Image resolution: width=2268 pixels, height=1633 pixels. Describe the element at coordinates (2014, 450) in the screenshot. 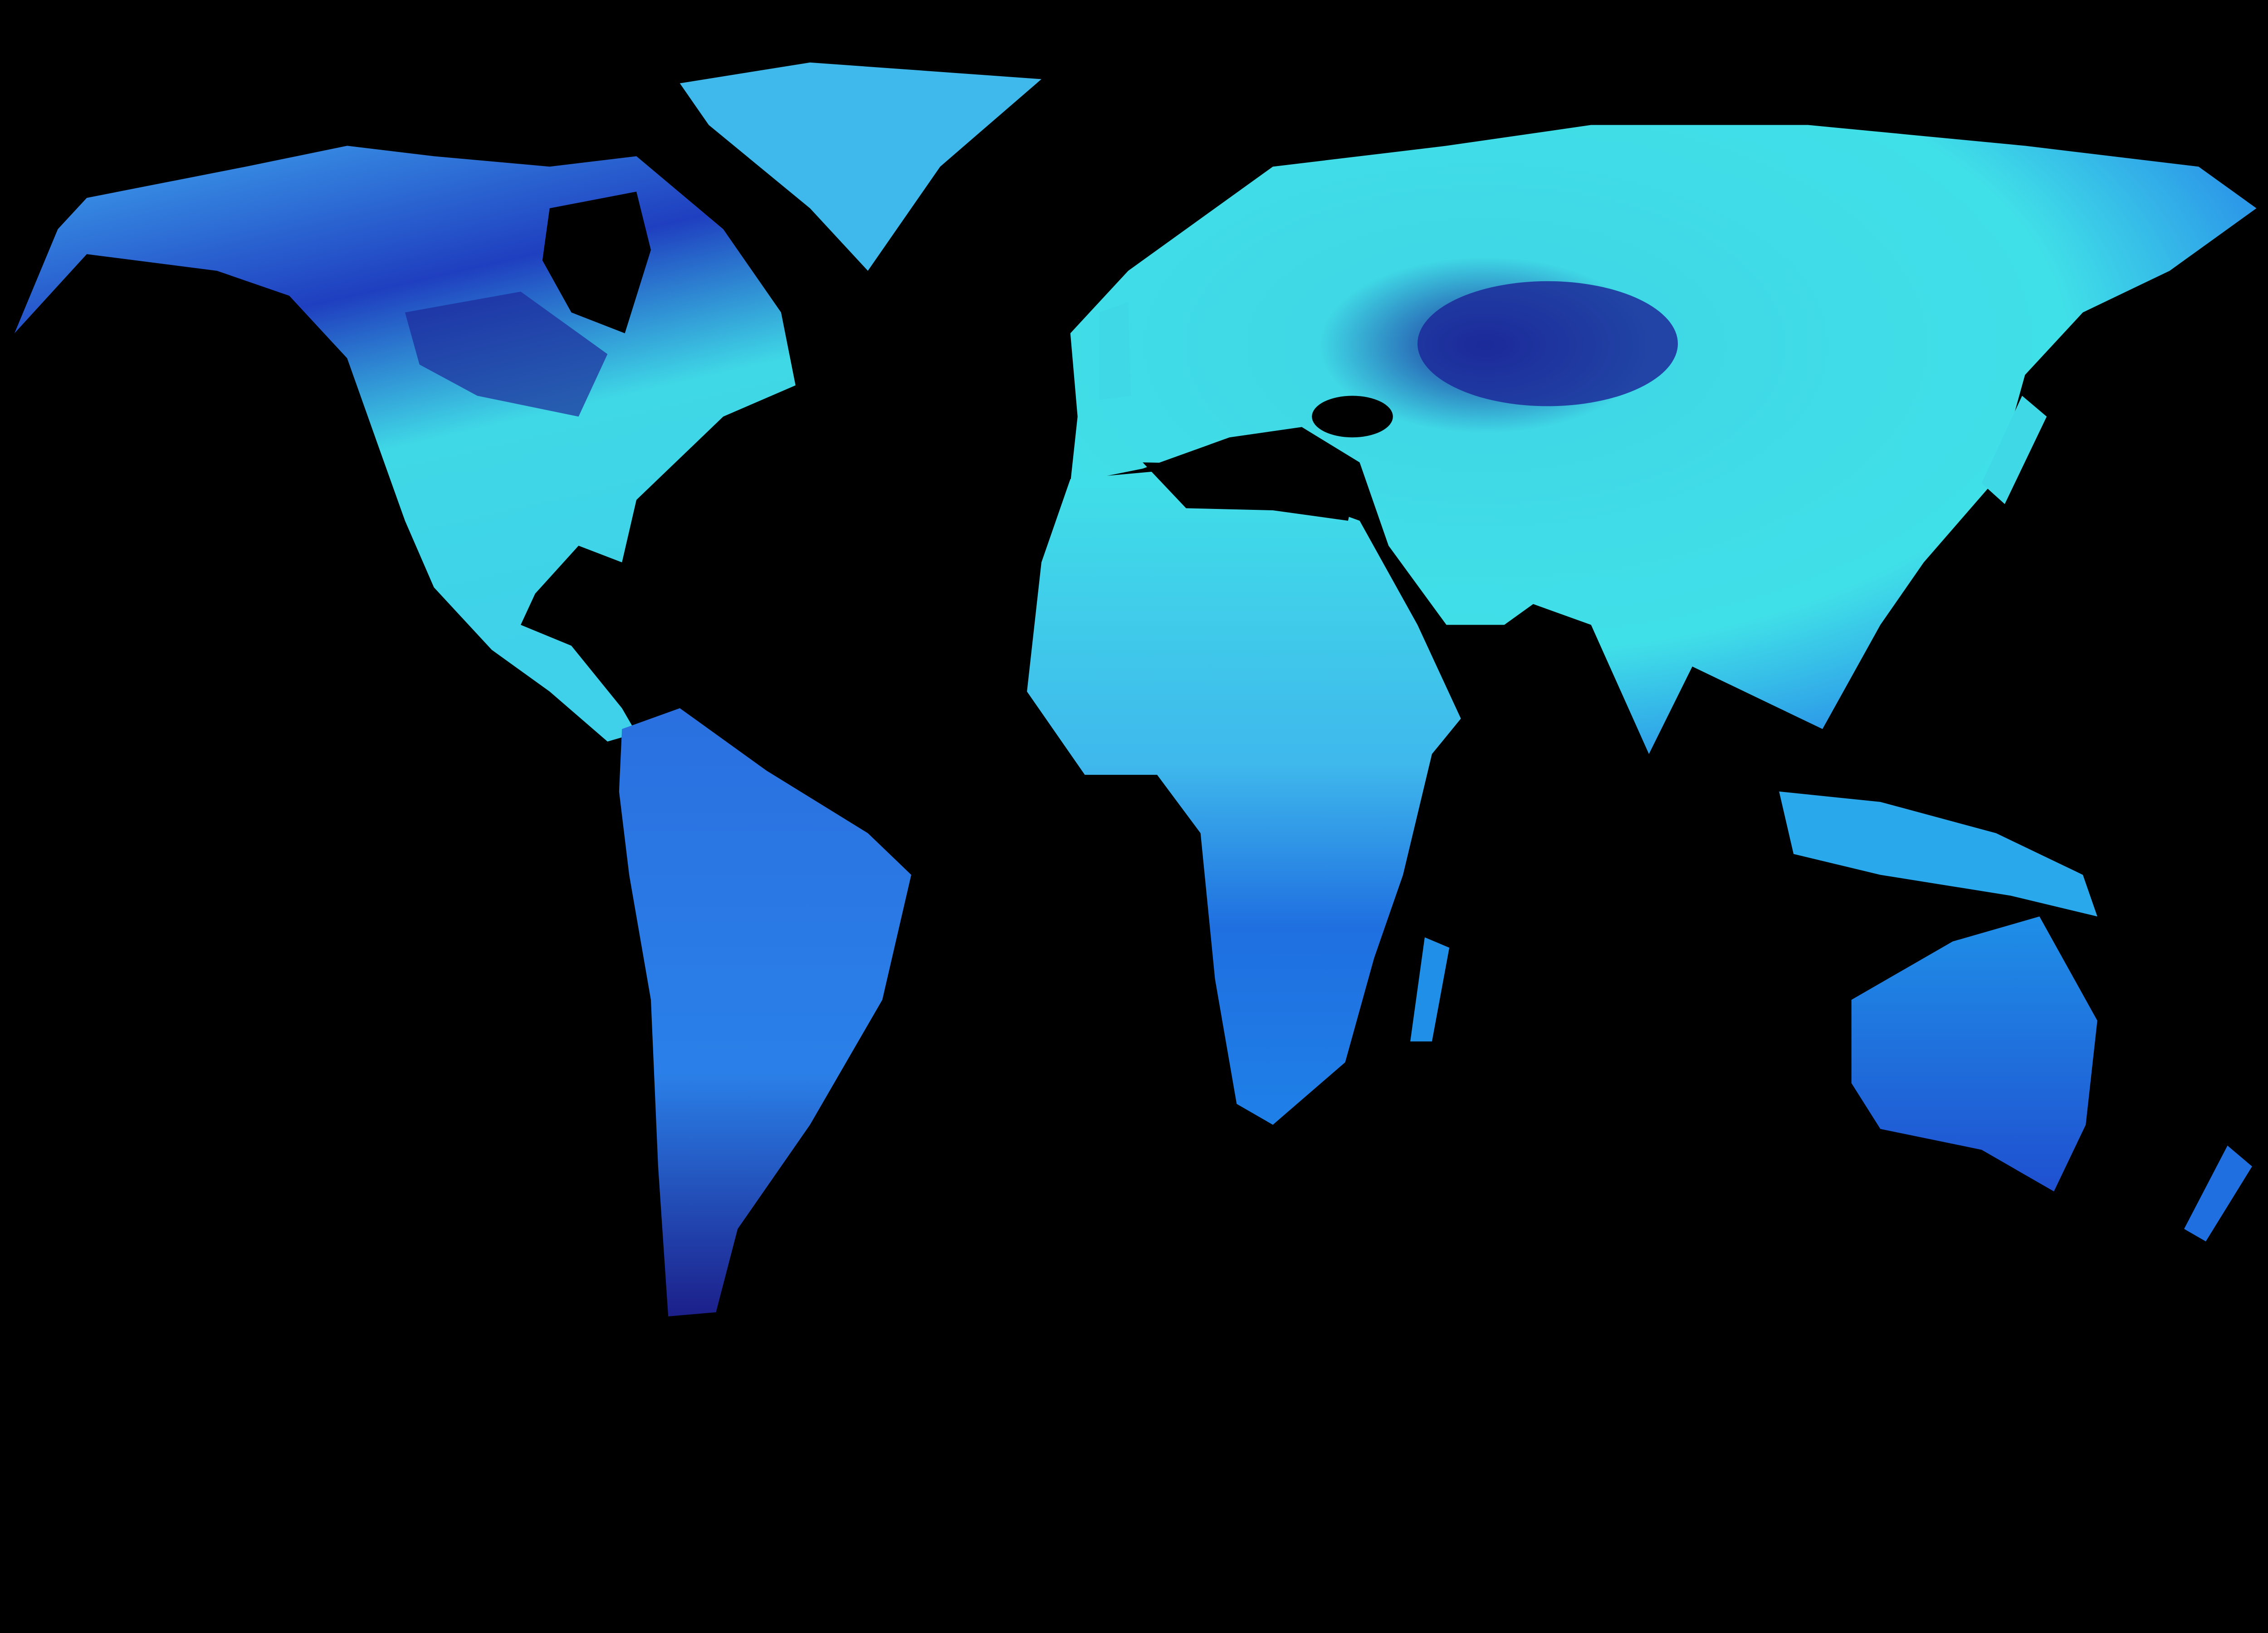

I see `japan` at that location.